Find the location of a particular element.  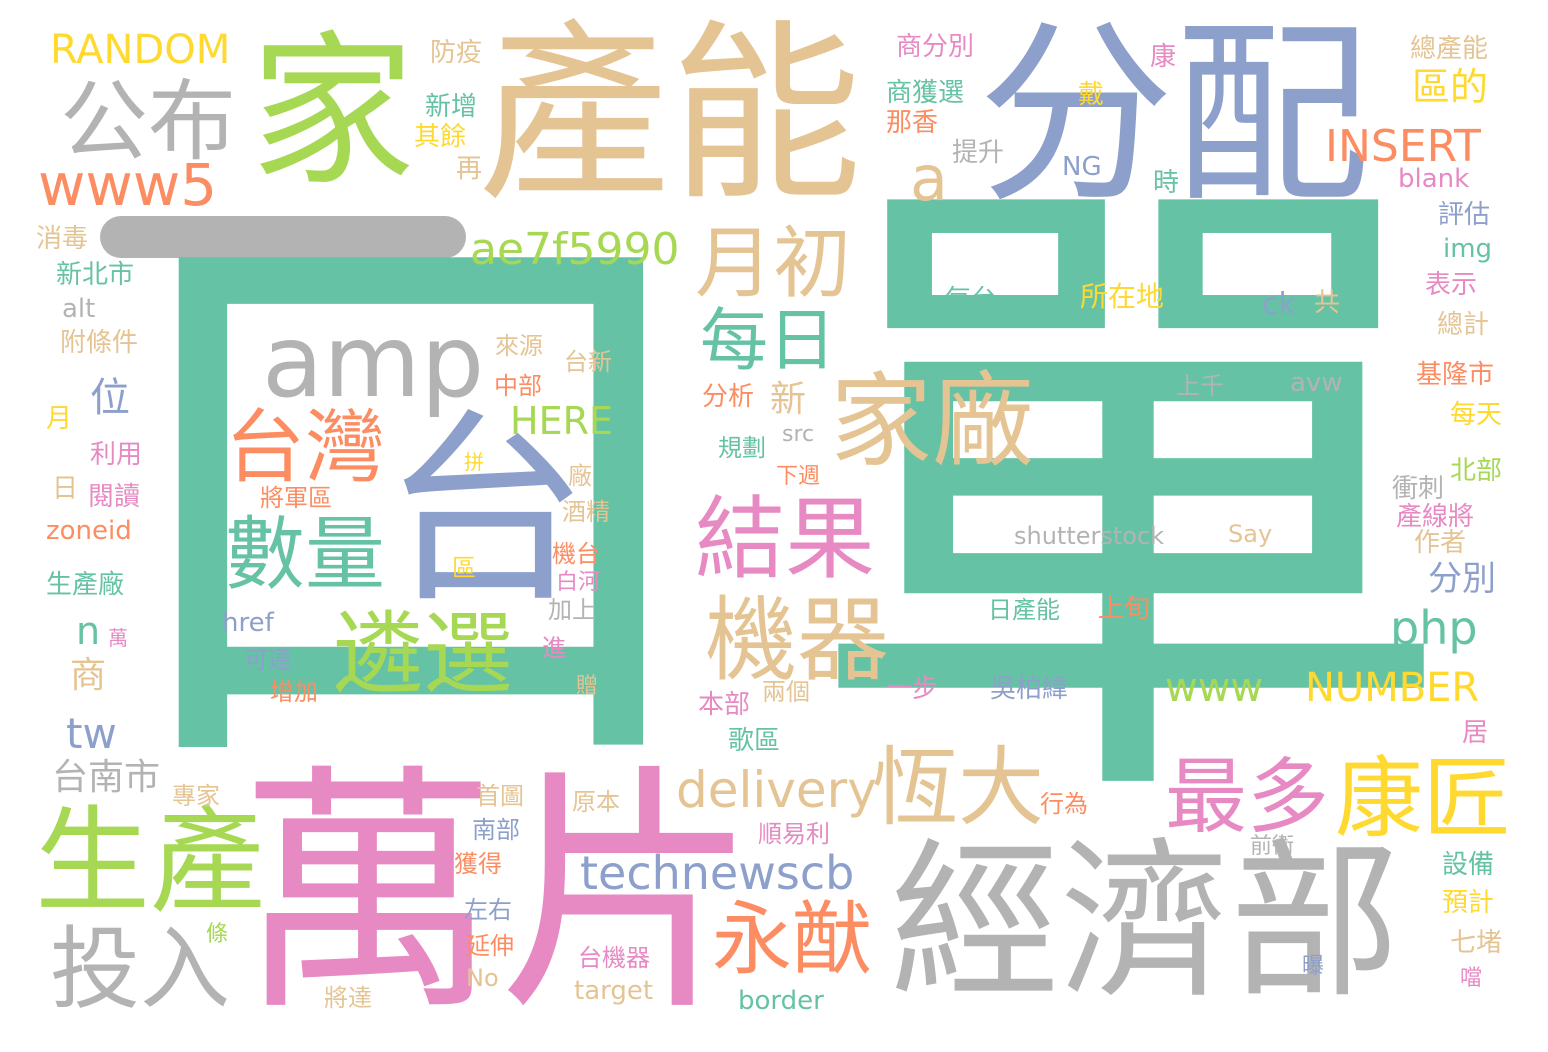

word: 一步 is located at coordinates (912, 689).